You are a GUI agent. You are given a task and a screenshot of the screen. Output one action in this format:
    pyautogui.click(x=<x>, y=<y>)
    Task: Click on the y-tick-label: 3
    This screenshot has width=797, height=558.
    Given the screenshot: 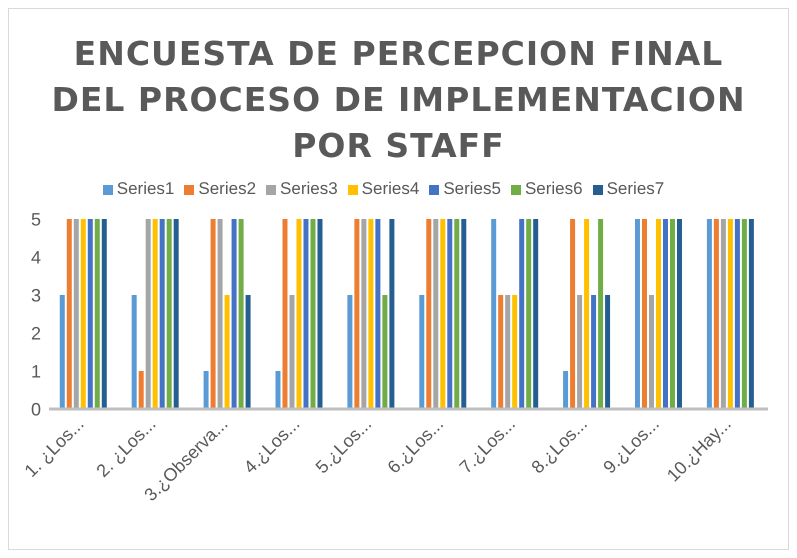 What is the action you would take?
    pyautogui.click(x=35, y=295)
    